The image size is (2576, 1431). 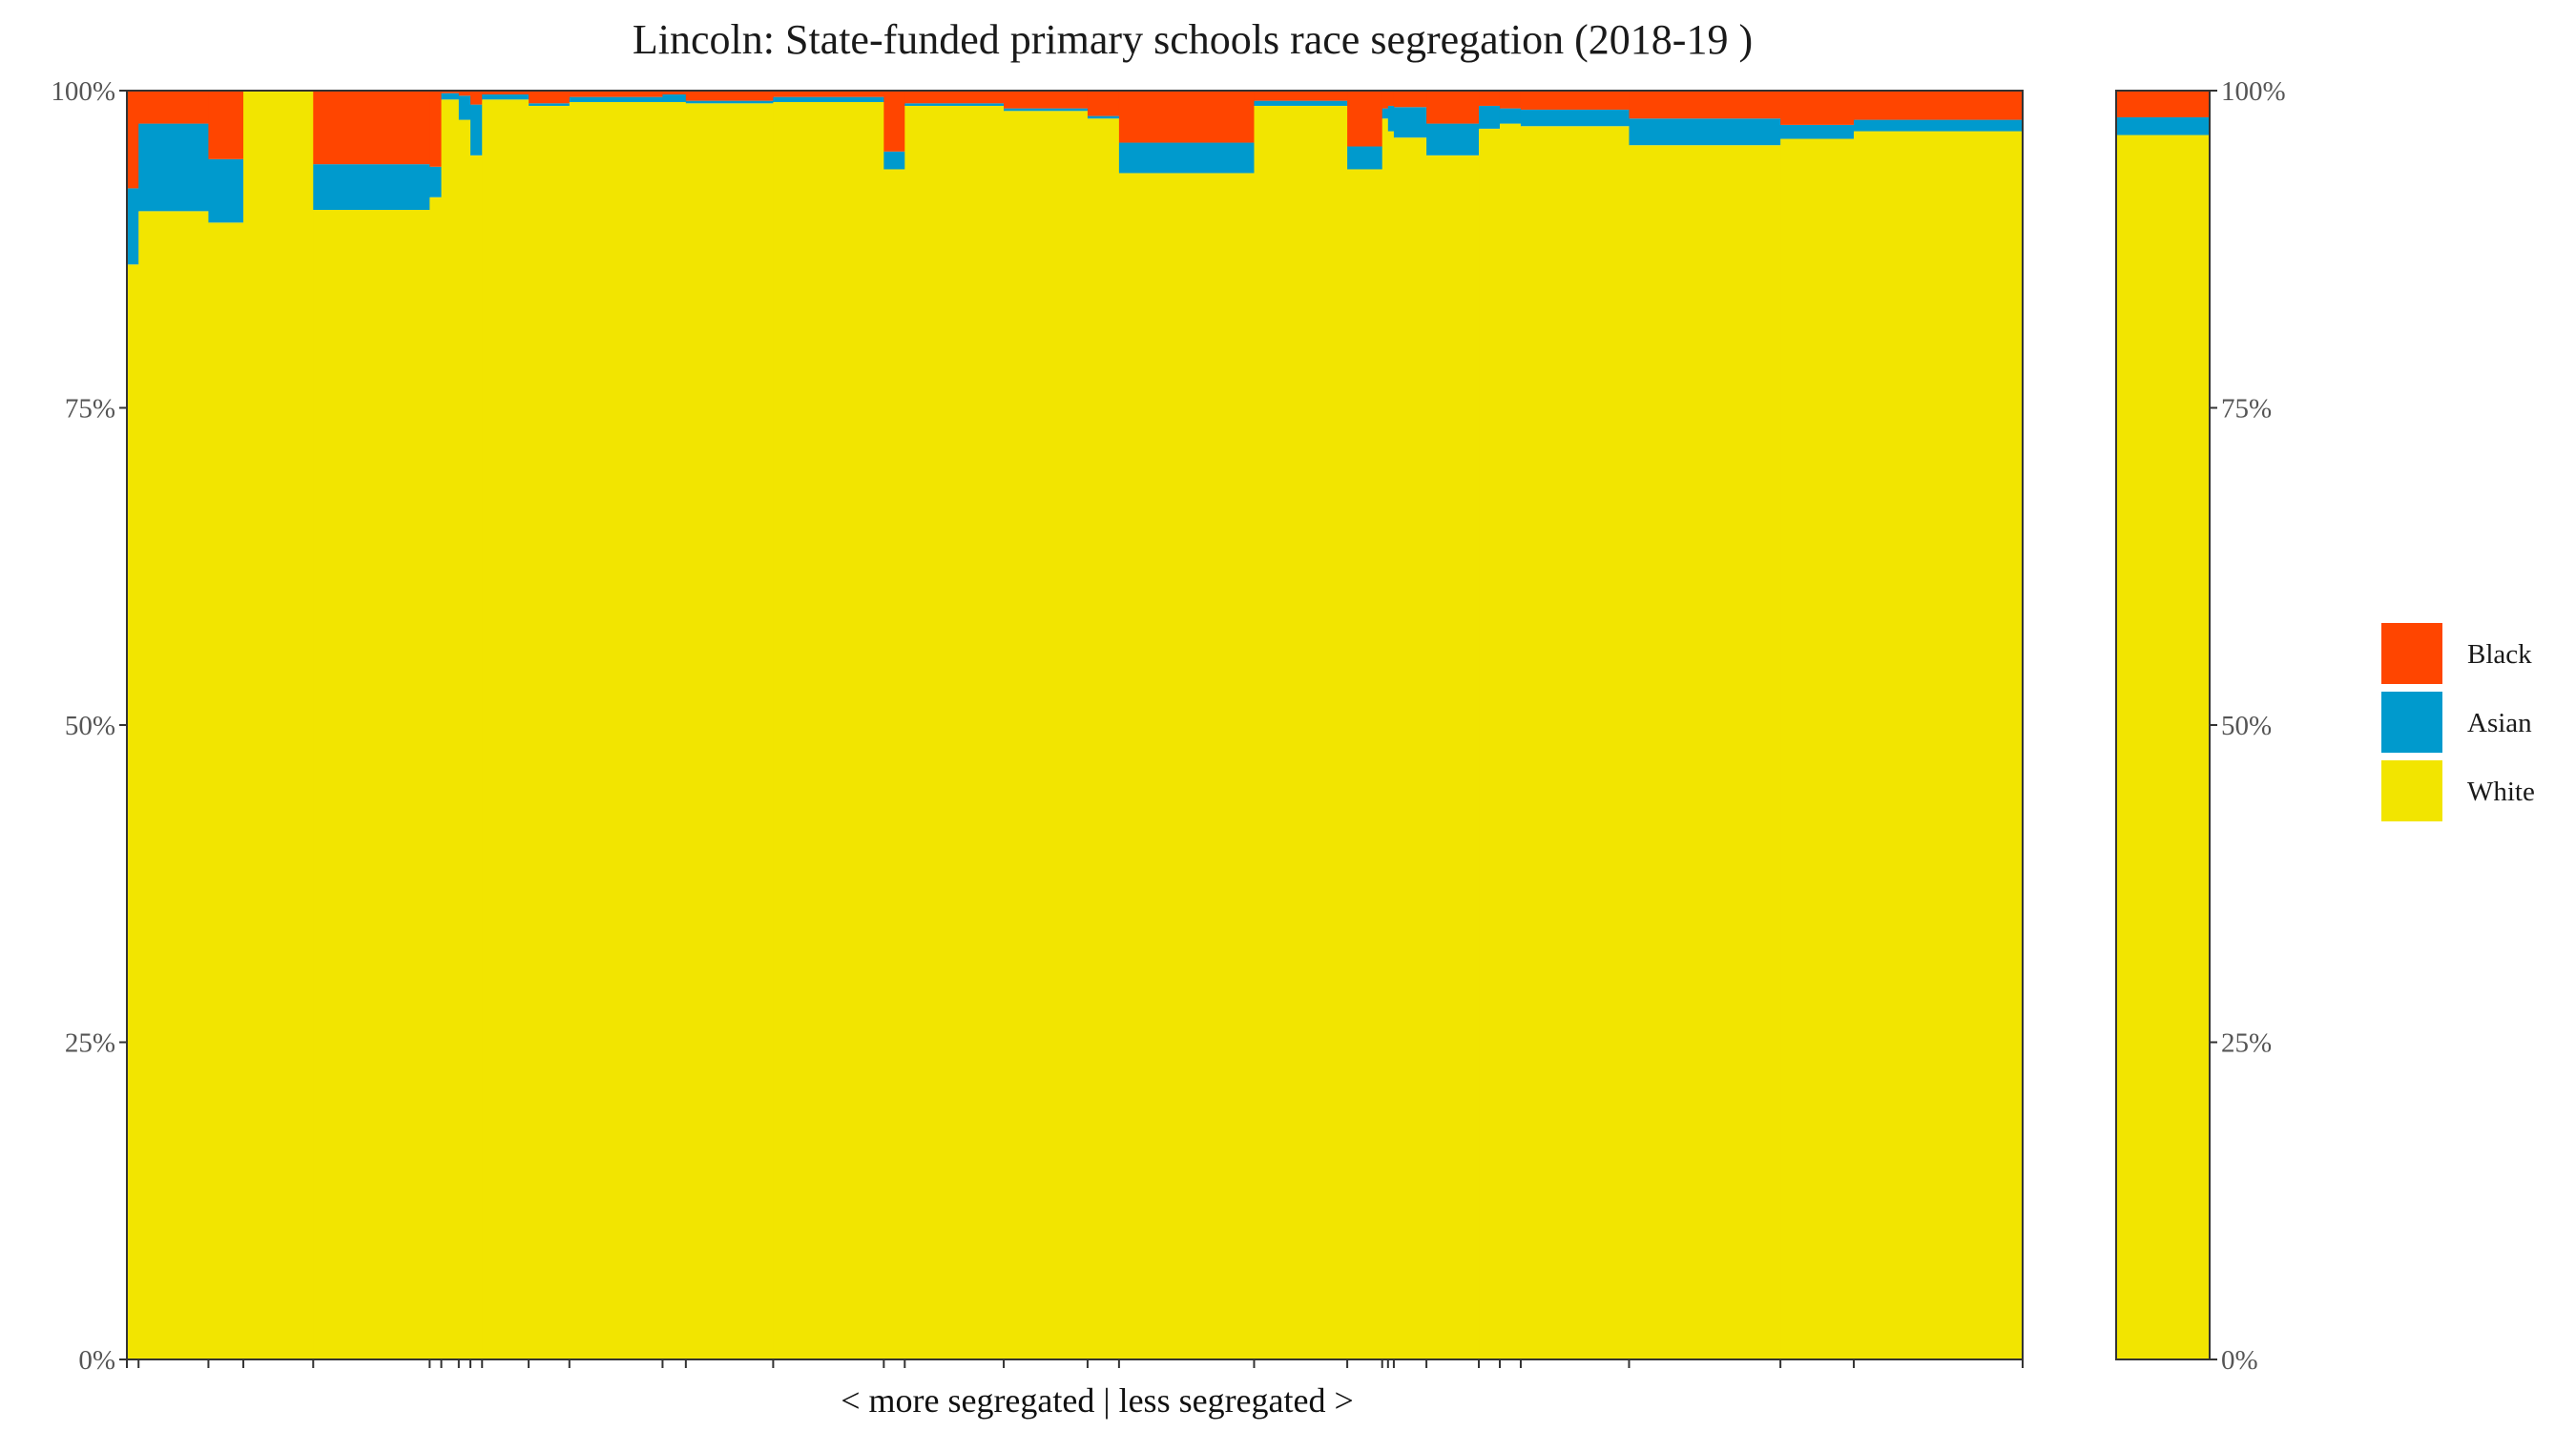 I want to click on y-tick-label-left-50: 50%, so click(x=90, y=726).